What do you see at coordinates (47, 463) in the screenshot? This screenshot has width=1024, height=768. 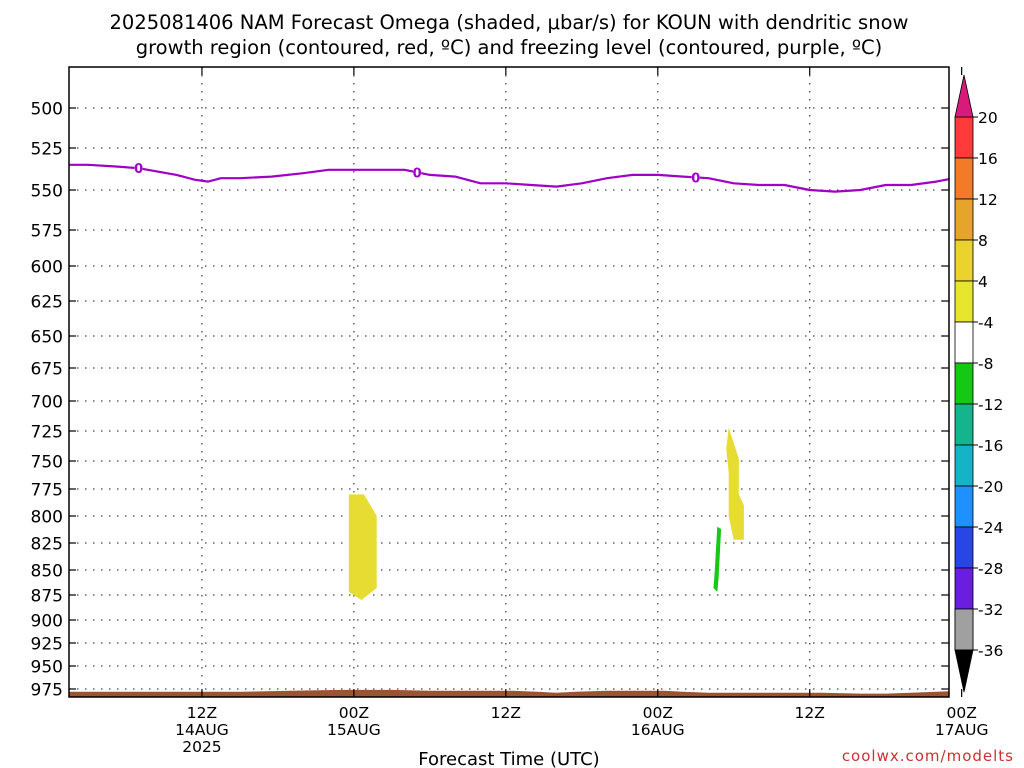 I see `y-tick-label-750: 750` at bounding box center [47, 463].